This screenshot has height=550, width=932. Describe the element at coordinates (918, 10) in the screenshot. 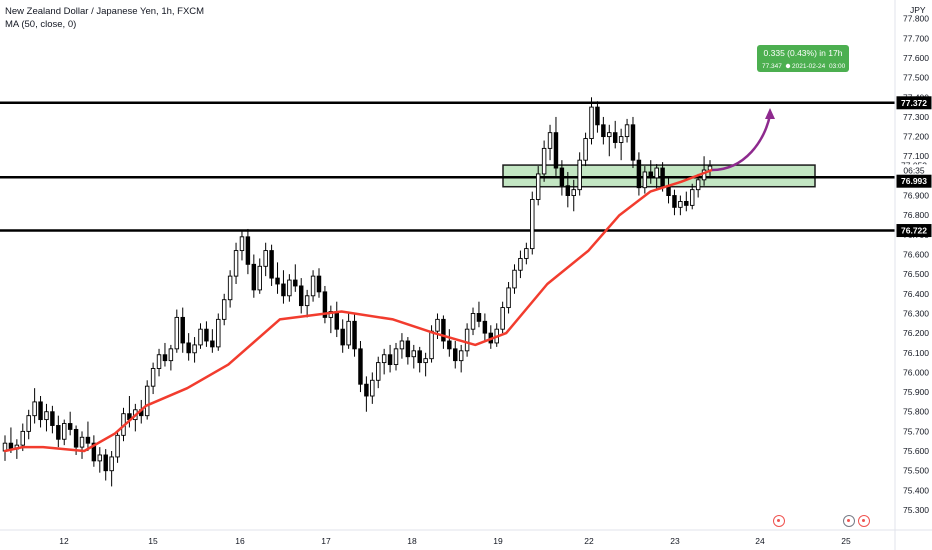

I see `currency-label: JPY` at that location.